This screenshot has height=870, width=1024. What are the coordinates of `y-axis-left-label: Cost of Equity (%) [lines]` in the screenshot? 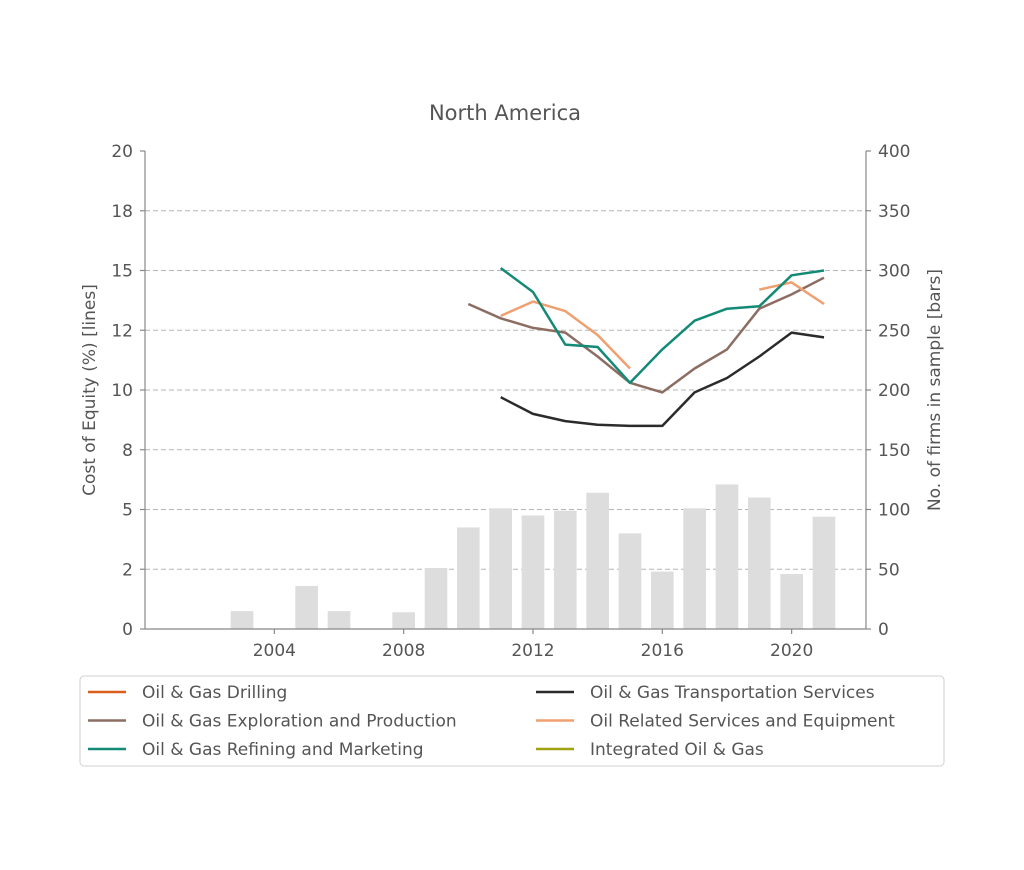 It's located at (90, 390).